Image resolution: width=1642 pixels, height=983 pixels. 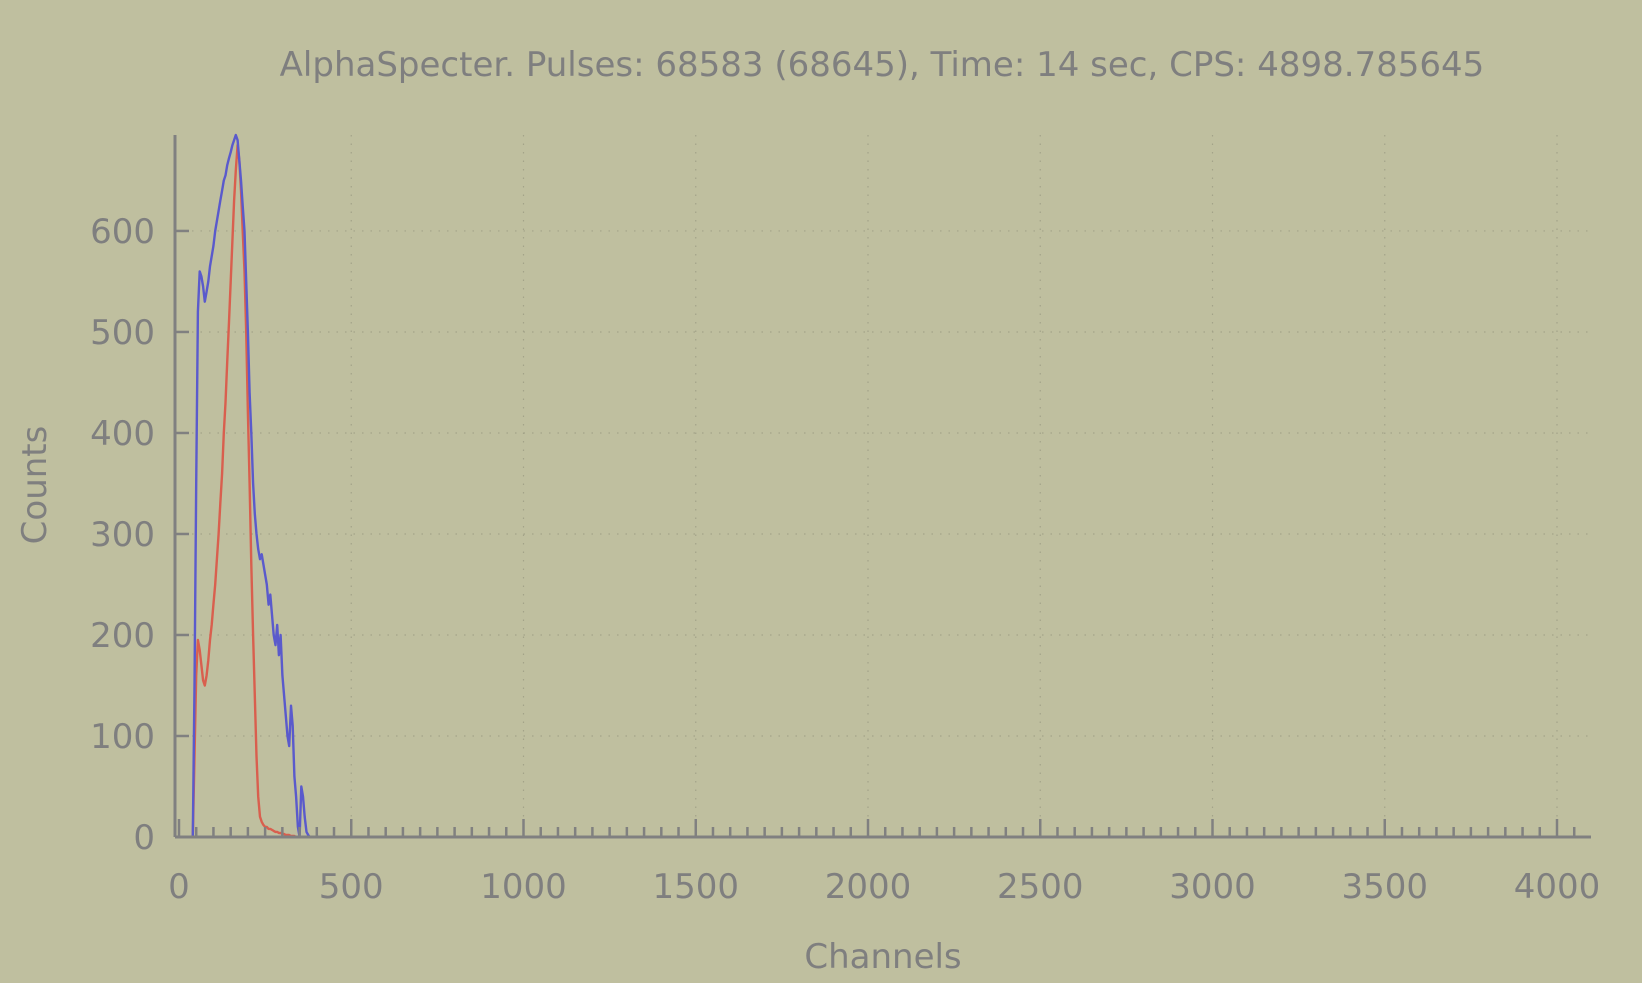 What do you see at coordinates (868, 887) in the screenshot?
I see `x-tick-label-2000: 2000` at bounding box center [868, 887].